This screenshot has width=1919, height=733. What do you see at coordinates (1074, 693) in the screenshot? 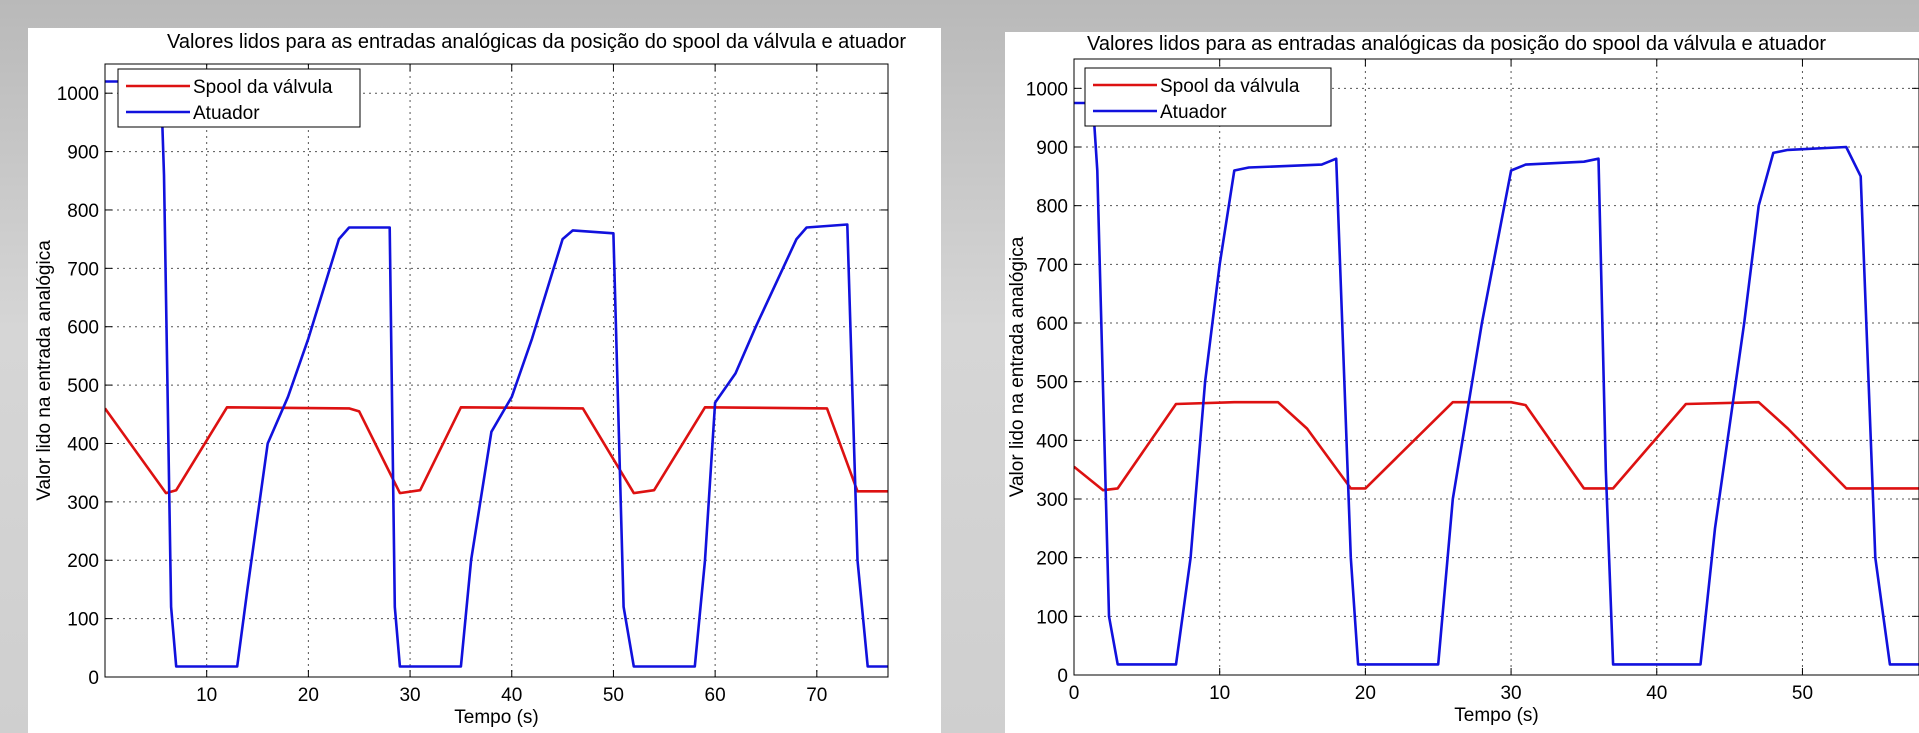
I see `x-tick-label: 0` at bounding box center [1074, 693].